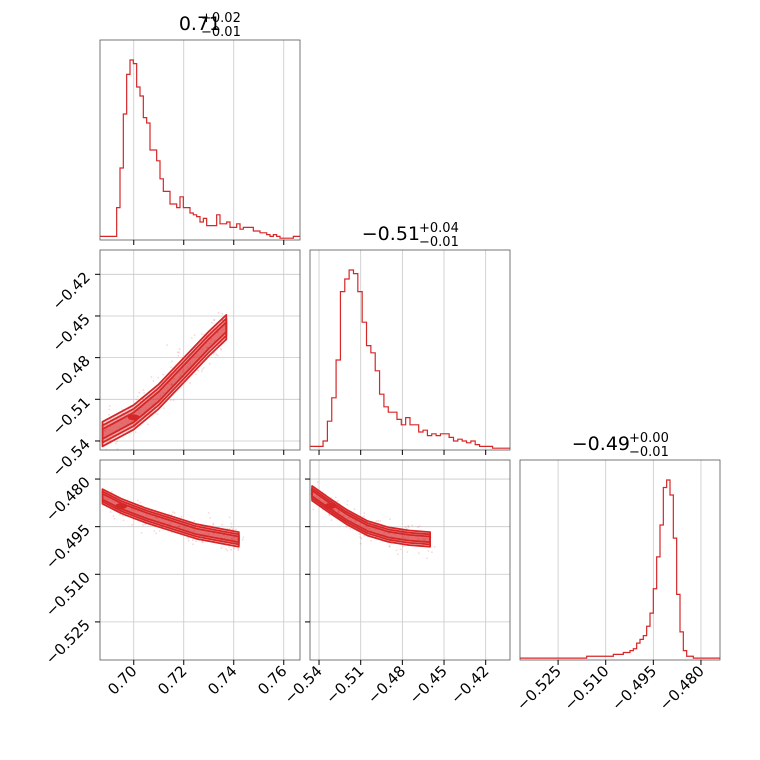  Describe the element at coordinates (587, 688) in the screenshot. I see `x-tick-label: −0.510` at that location.